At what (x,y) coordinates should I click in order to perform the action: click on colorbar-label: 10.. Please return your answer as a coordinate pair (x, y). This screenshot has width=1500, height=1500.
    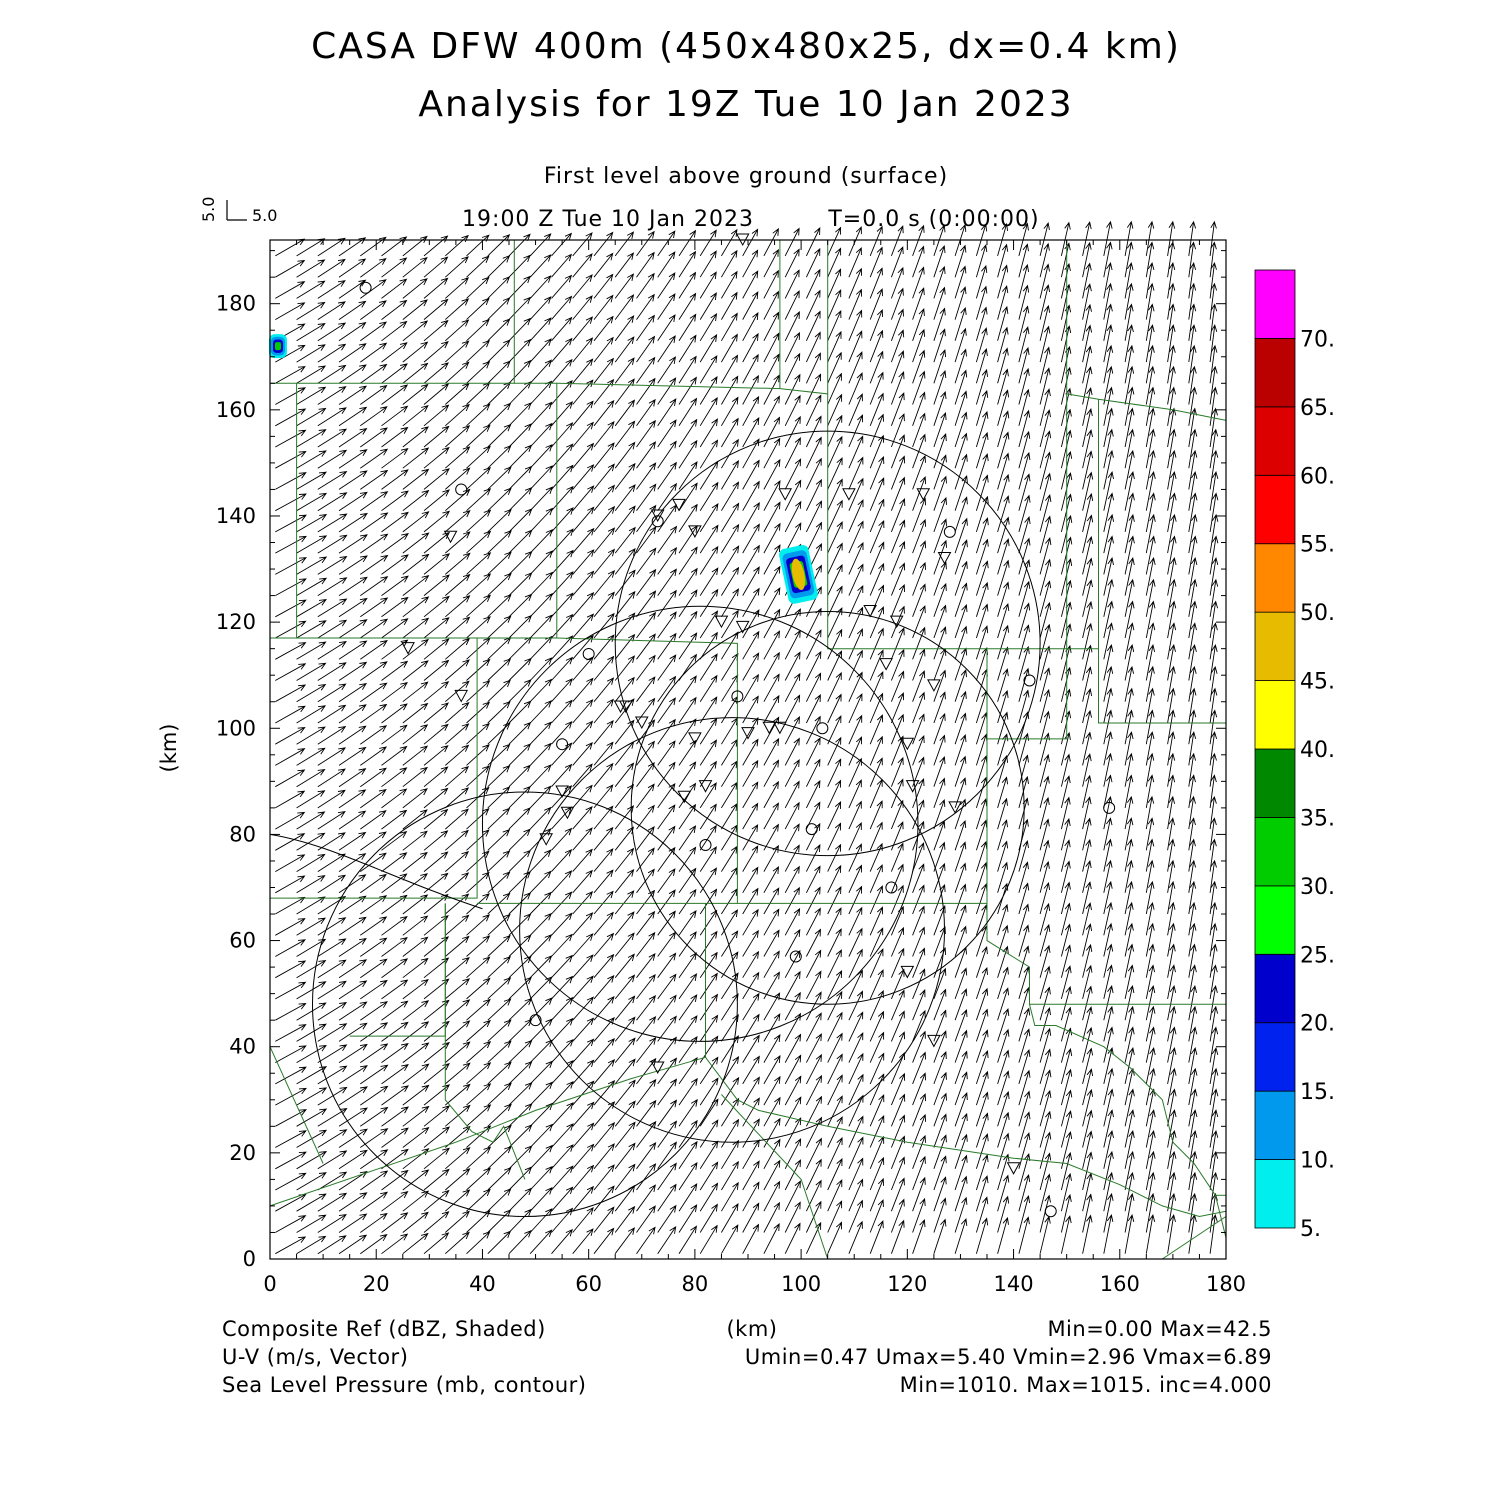
    Looking at the image, I should click on (1317, 1161).